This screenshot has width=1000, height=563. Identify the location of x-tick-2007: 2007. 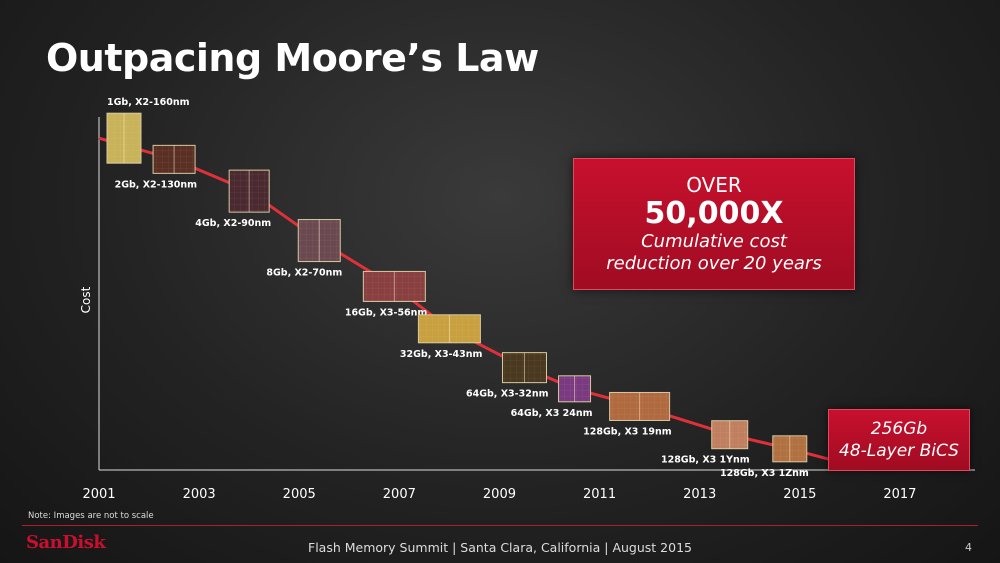
(399, 494).